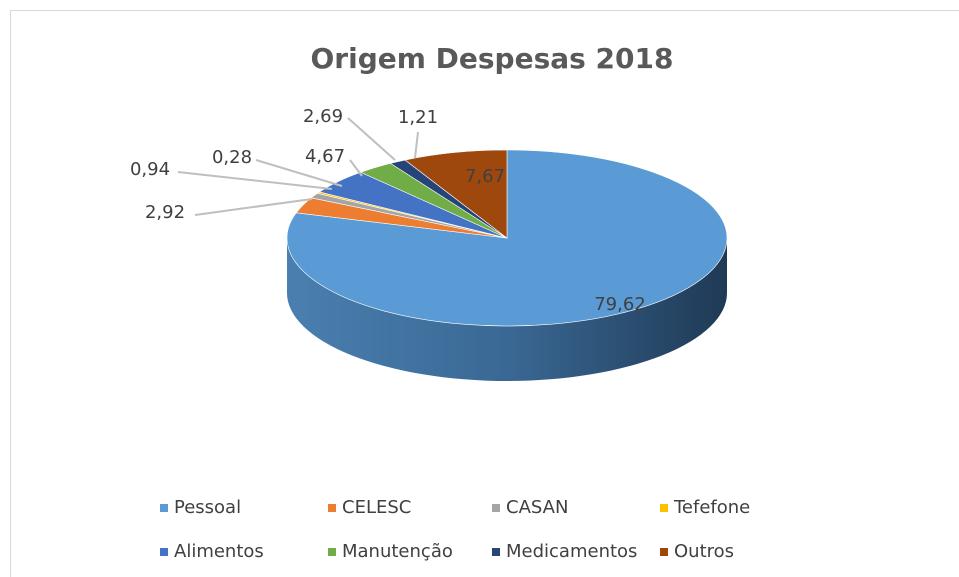 Image resolution: width=959 pixels, height=577 pixels. Describe the element at coordinates (150, 169) in the screenshot. I see `data-label: 0,94` at that location.